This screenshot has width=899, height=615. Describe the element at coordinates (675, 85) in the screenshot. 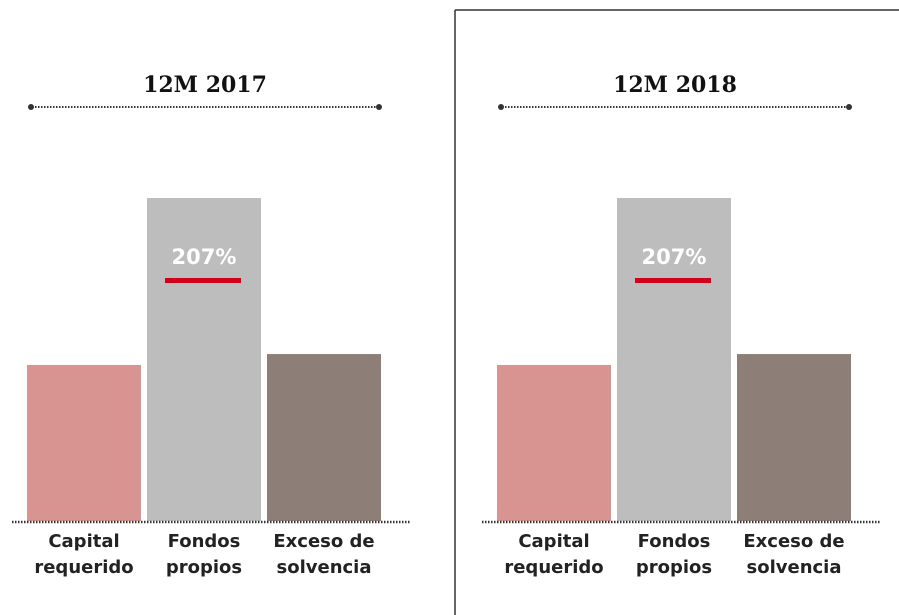

I see `chart-title: 12M 2018` at that location.